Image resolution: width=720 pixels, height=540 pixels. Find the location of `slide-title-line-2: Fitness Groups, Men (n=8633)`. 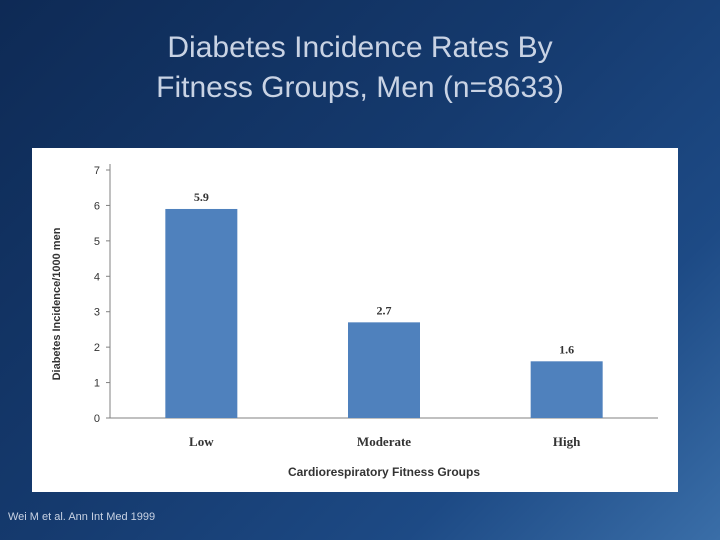

slide-title-line-2: Fitness Groups, Men (n=8633) is located at coordinates (360, 87).